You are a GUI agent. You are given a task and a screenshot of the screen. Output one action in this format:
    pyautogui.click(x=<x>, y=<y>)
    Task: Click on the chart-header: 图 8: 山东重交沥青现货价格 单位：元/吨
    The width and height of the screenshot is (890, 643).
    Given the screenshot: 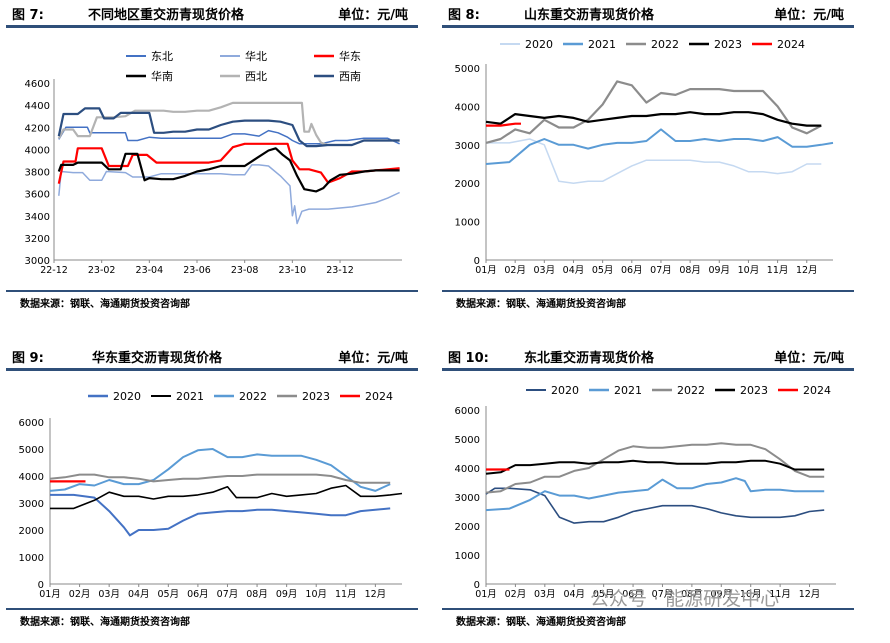 What is the action you would take?
    pyautogui.click(x=648, y=12)
    